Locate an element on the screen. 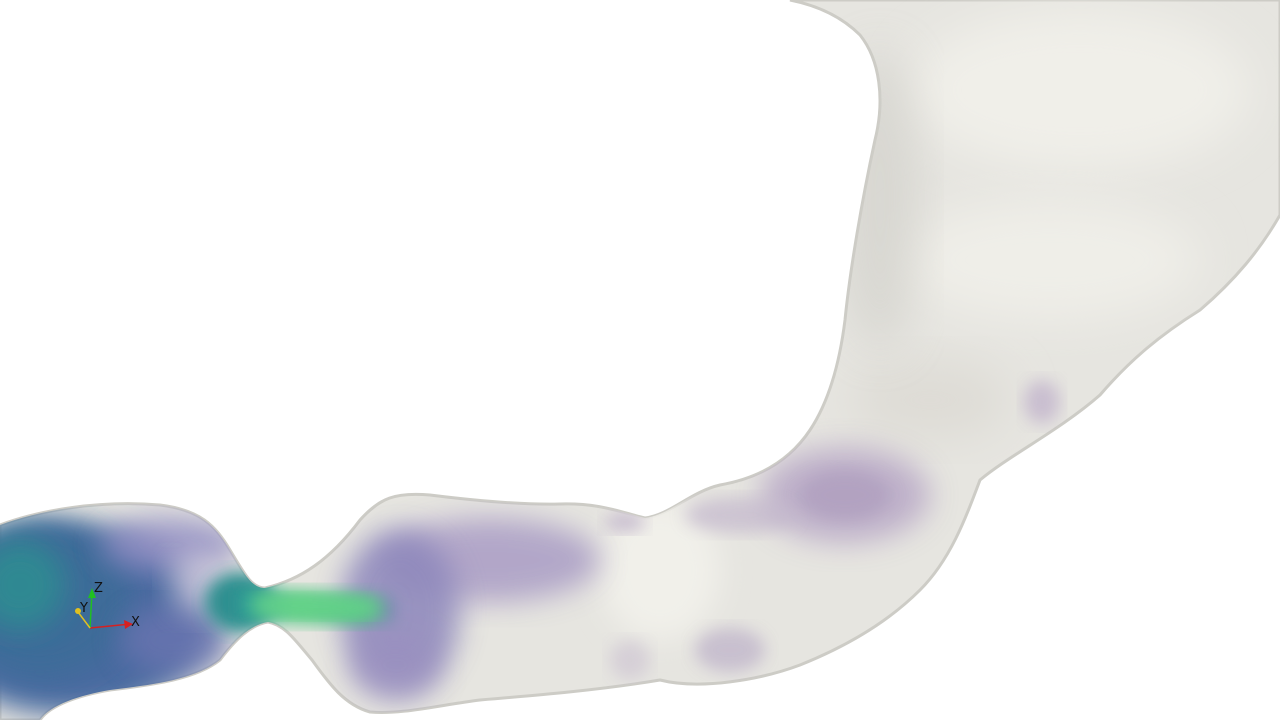 This screenshot has height=720, width=1280. orientation-axes: X Y Z is located at coordinates (107, 605).